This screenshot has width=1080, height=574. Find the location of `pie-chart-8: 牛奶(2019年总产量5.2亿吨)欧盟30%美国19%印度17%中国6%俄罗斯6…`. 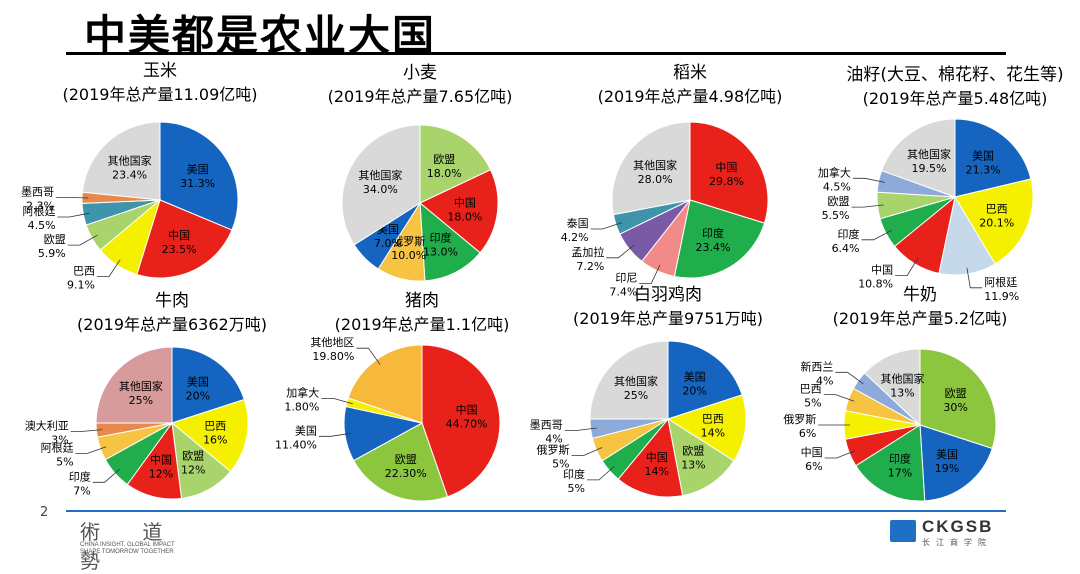

pie-chart-8: 牛奶(2019年总产量5.2亿吨)欧盟30%美国19%印度17%中国6%俄罗斯6… is located at coordinates (895, 393).